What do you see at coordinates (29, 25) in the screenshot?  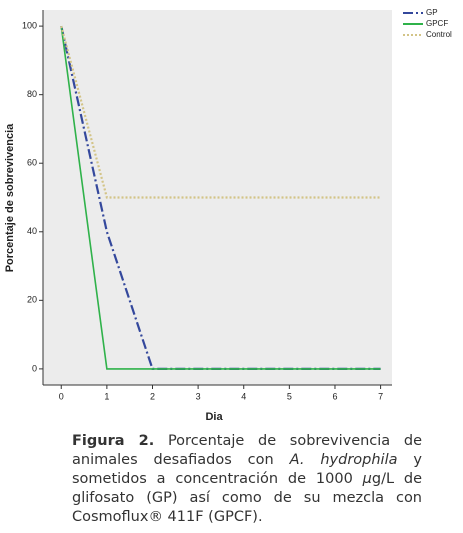 I see `y-tick-label: 100` at bounding box center [29, 25].